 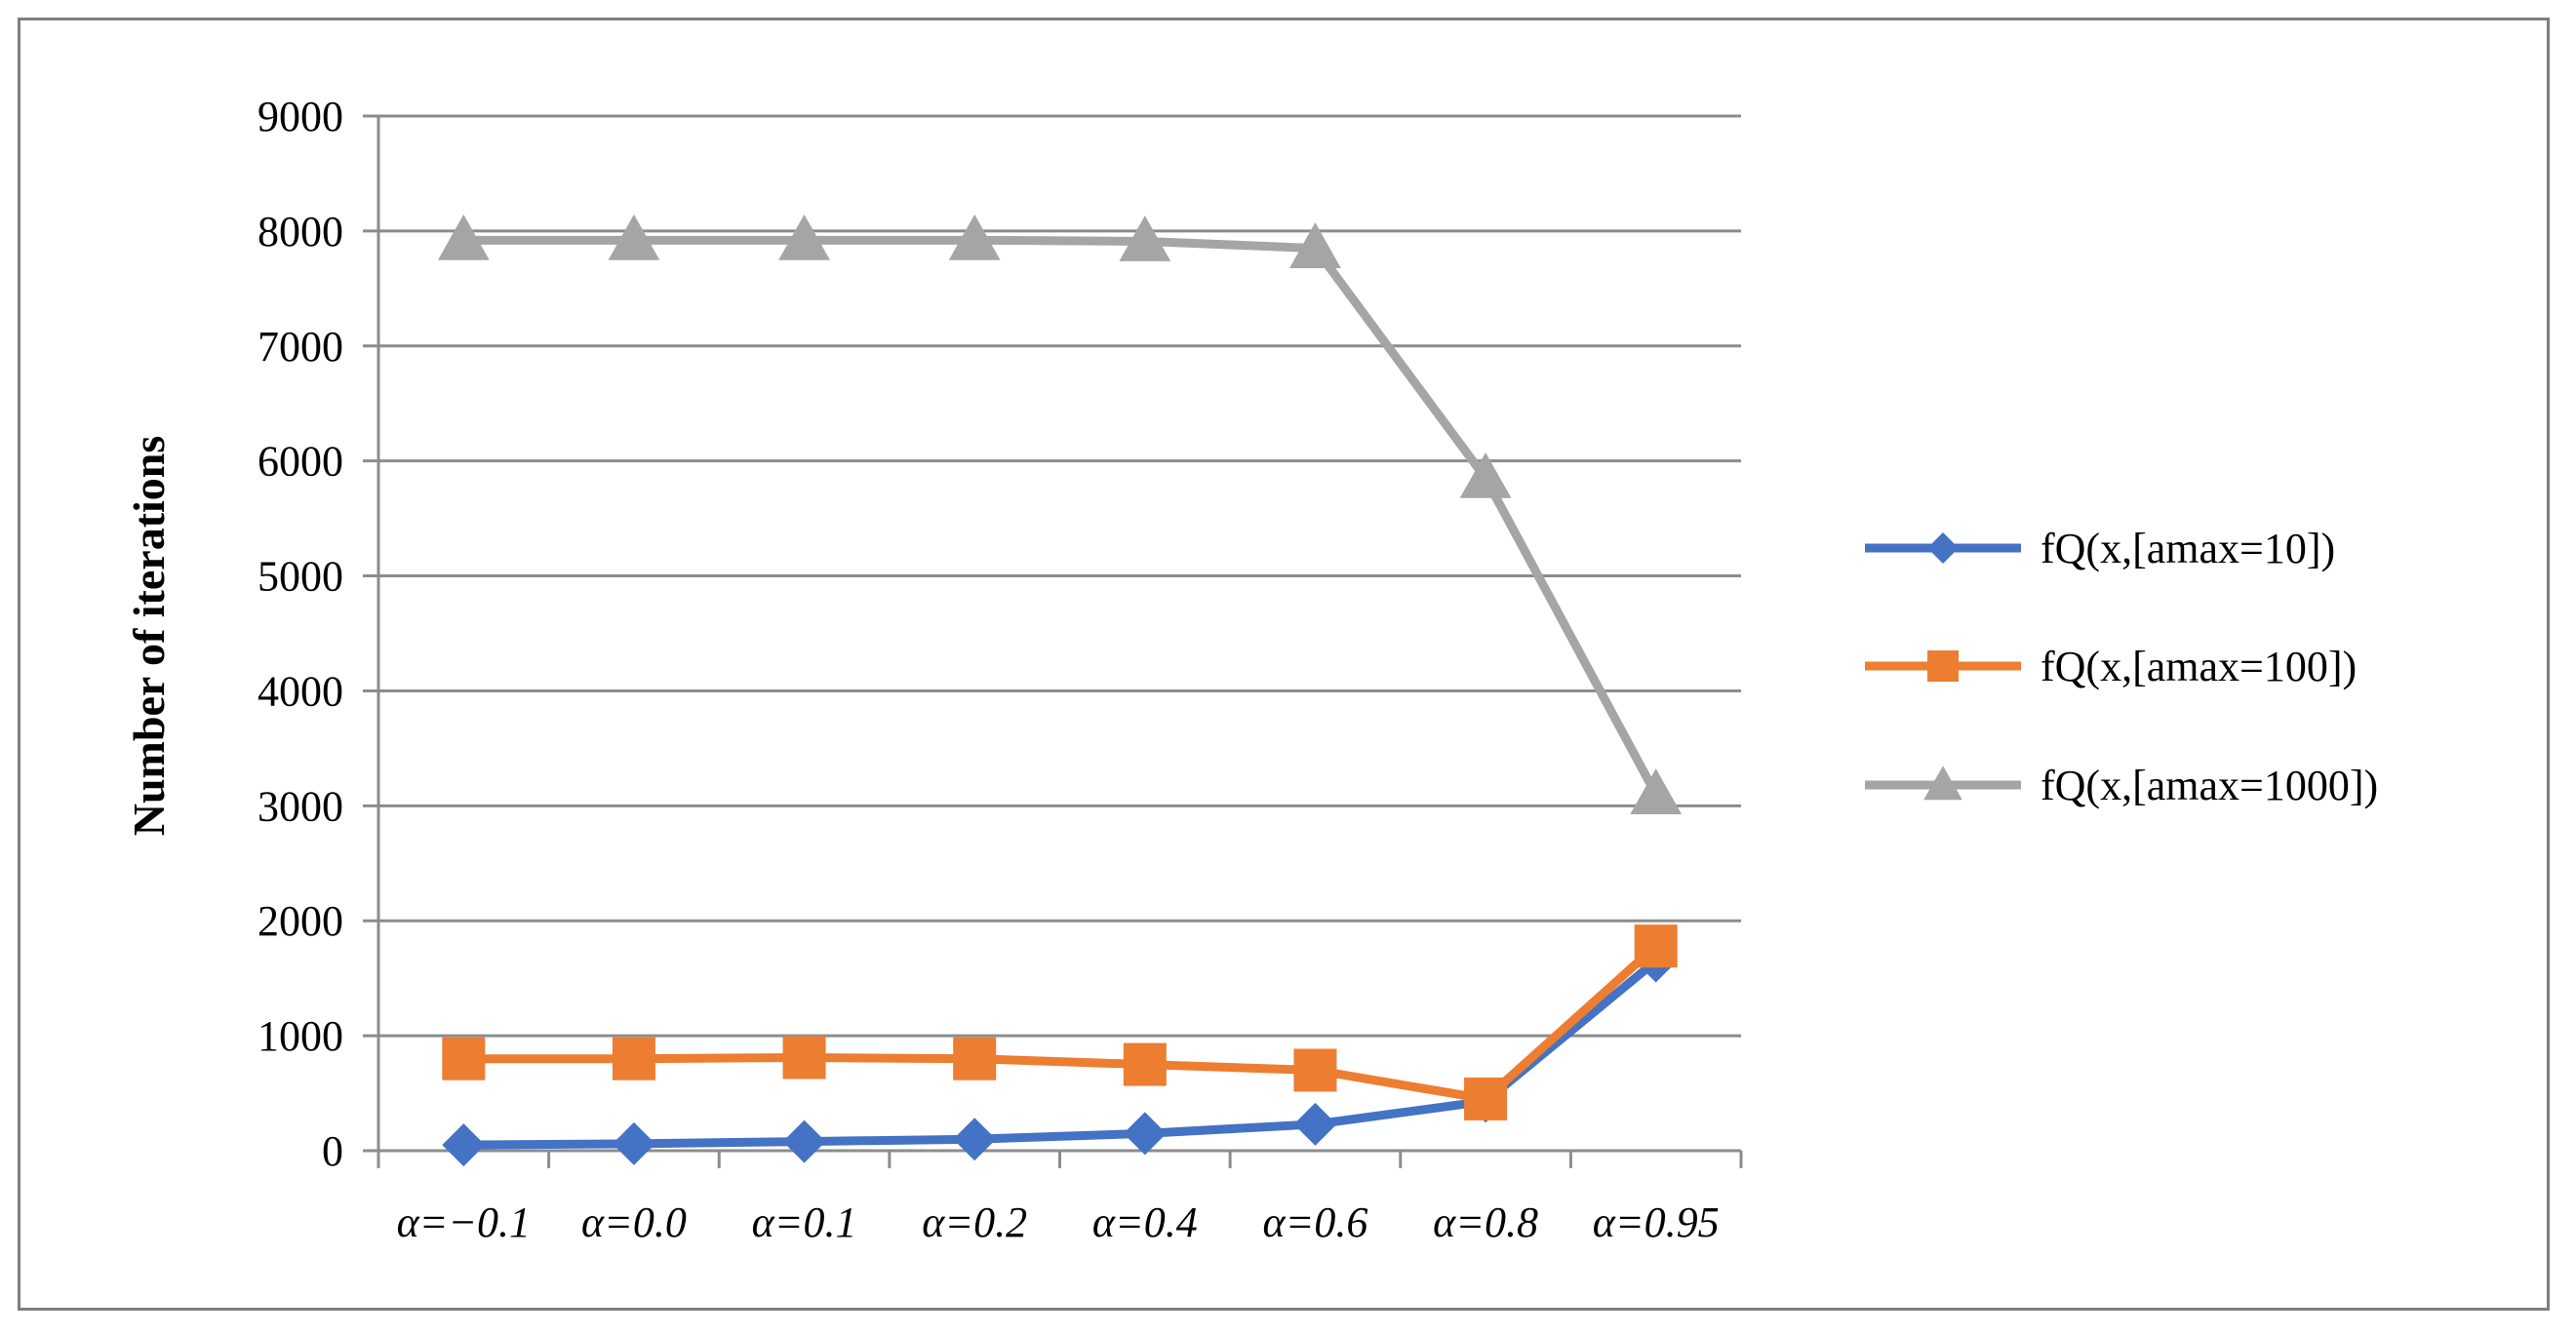 What do you see at coordinates (300, 117) in the screenshot?
I see `y-tick-label: 9000` at bounding box center [300, 117].